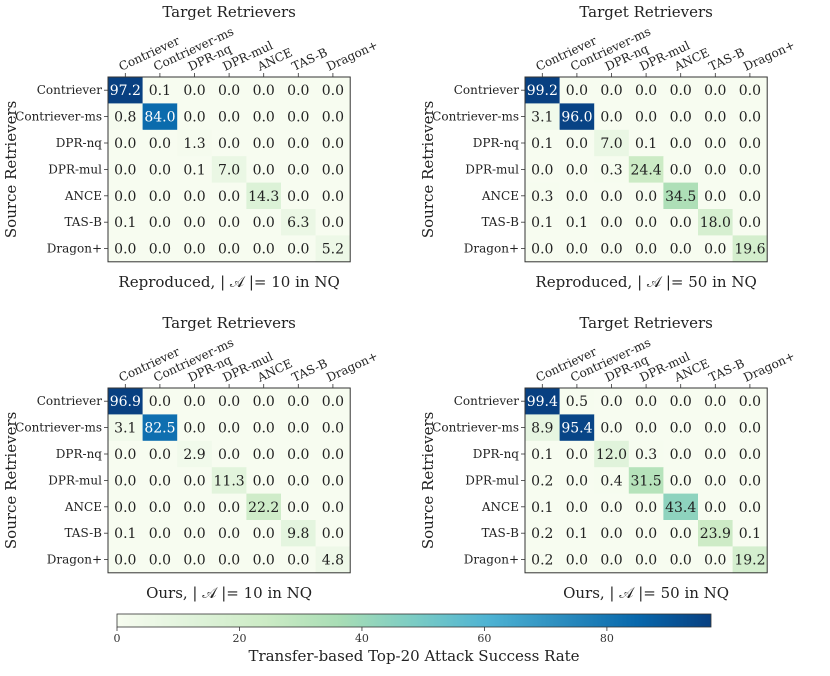 The height and width of the screenshot is (676, 830). What do you see at coordinates (125, 91) in the screenshot?
I see `cell-value-label: 97.2` at bounding box center [125, 91].